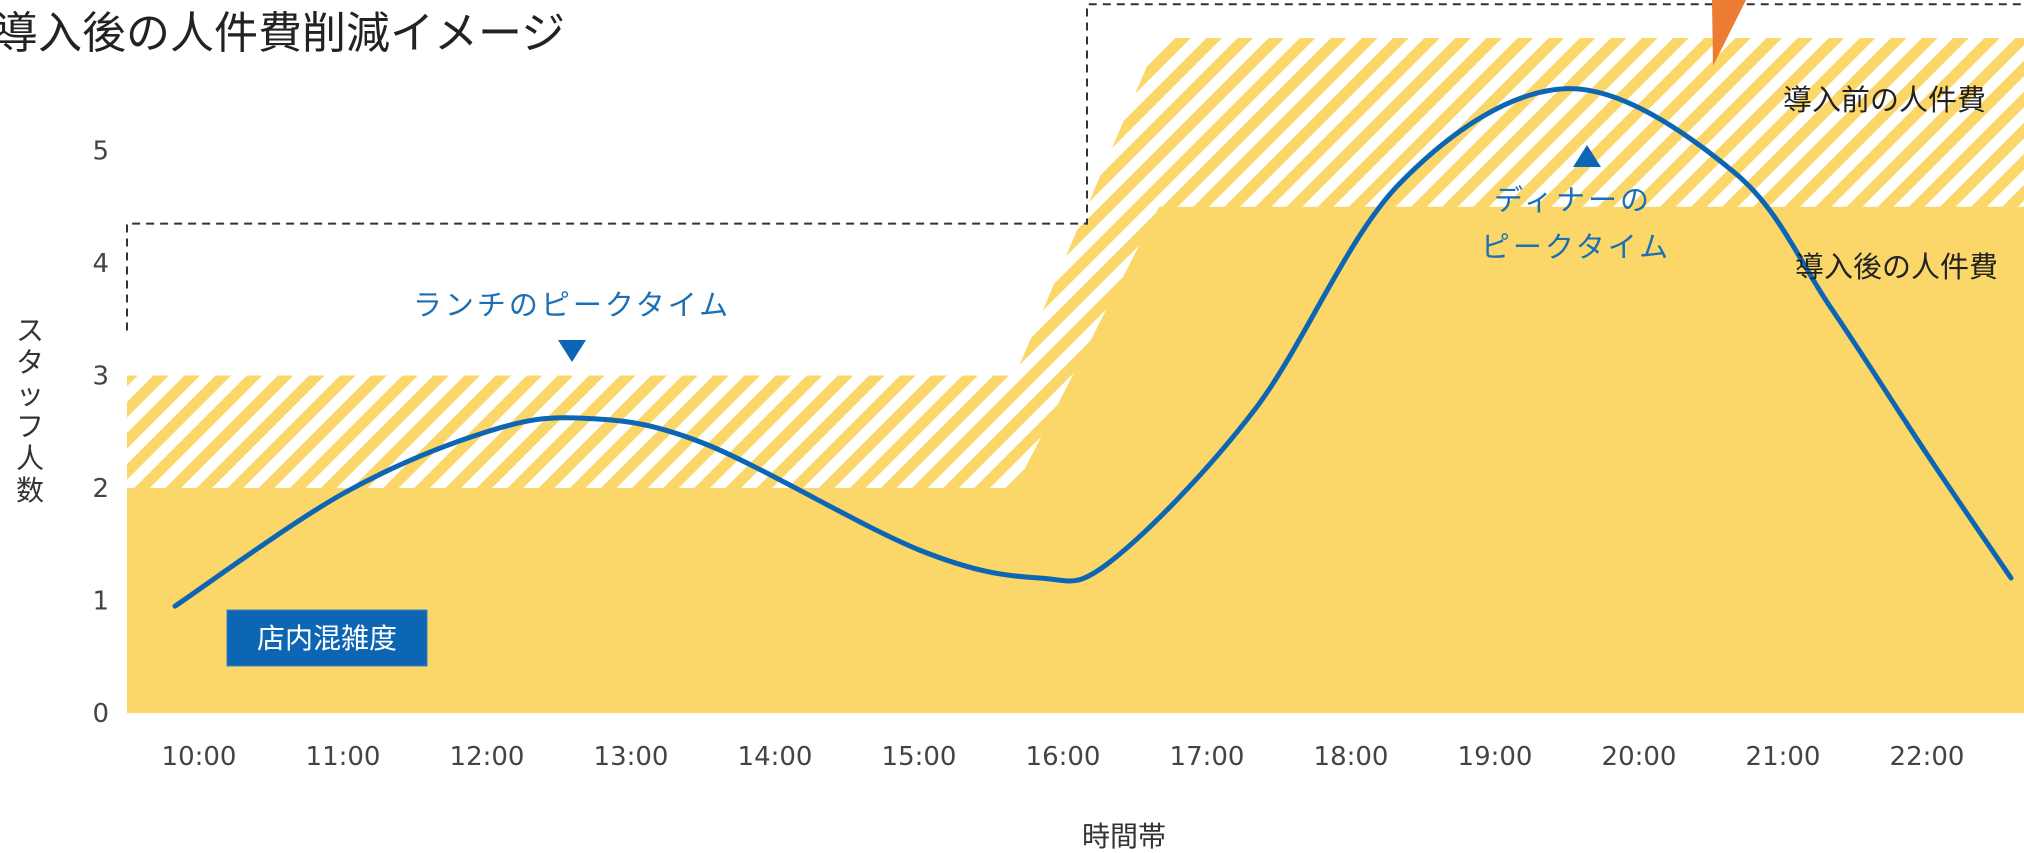 The height and width of the screenshot is (853, 2024). What do you see at coordinates (1927, 757) in the screenshot?
I see `x-tick-label: 22:00` at bounding box center [1927, 757].